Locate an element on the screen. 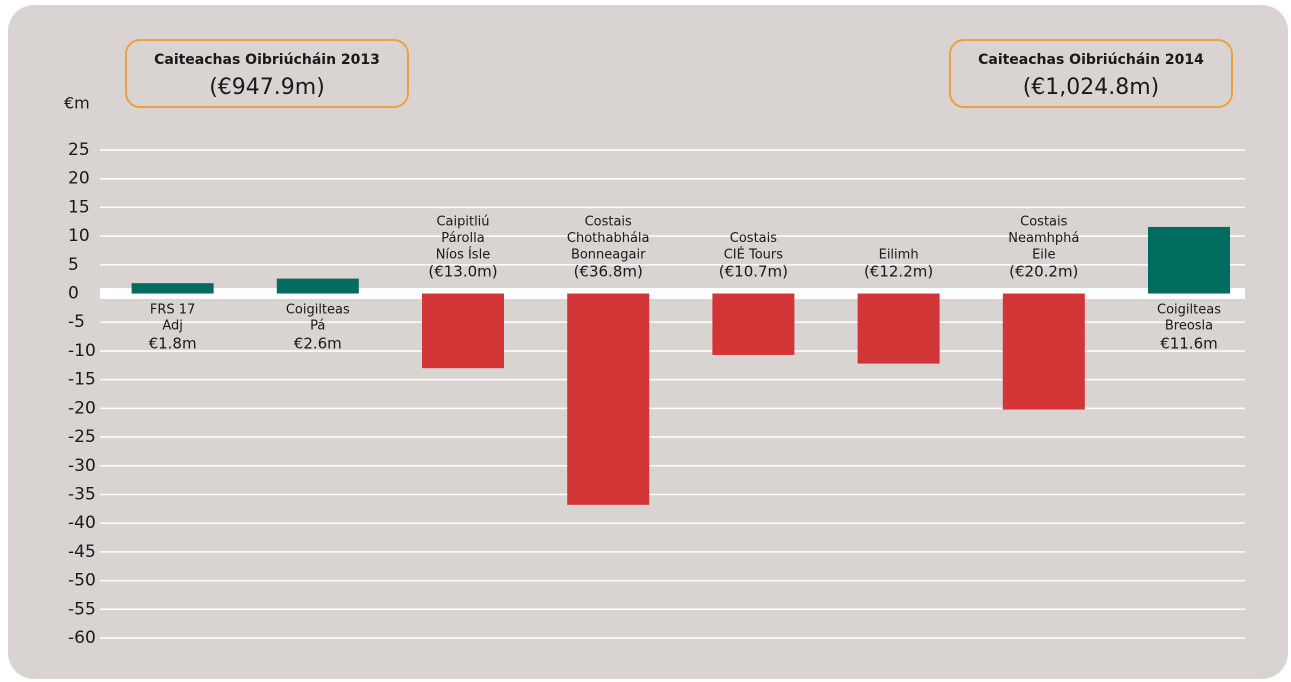 Image resolution: width=1291 pixels, height=682 pixels. value-label: (€13.0m) is located at coordinates (462, 272).